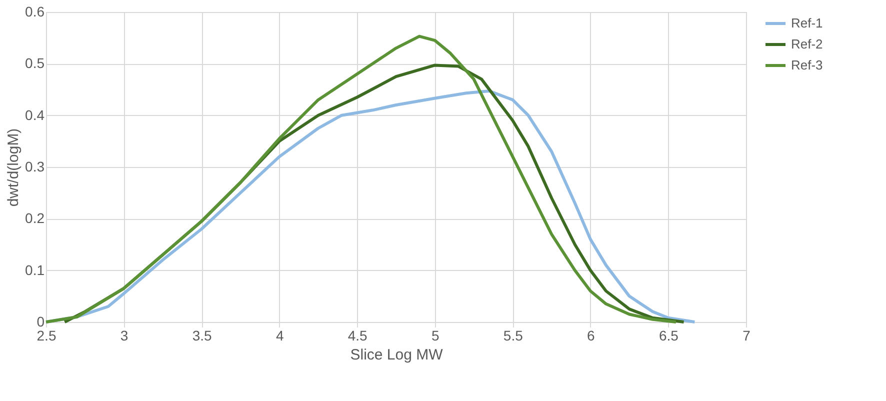 Image resolution: width=886 pixels, height=401 pixels. Describe the element at coordinates (35, 166) in the screenshot. I see `y-tick-label: 0.3` at that location.